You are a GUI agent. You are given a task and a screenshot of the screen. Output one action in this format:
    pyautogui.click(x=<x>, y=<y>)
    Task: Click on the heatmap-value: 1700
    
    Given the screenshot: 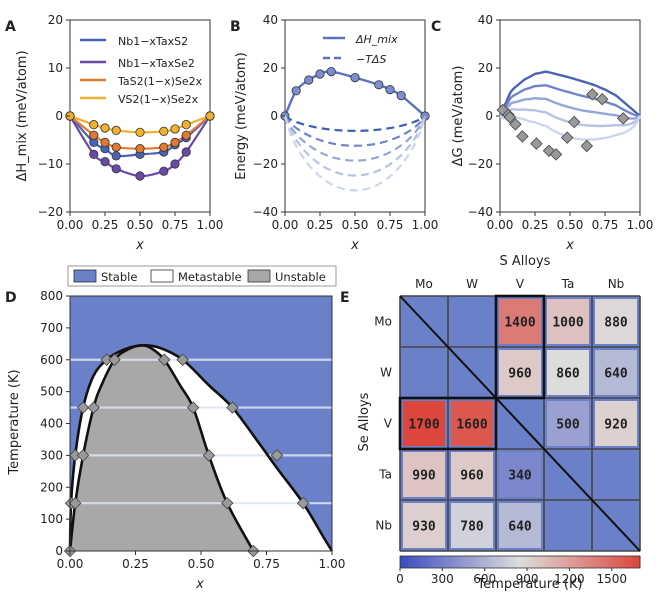 What is the action you would take?
    pyautogui.click(x=423, y=425)
    